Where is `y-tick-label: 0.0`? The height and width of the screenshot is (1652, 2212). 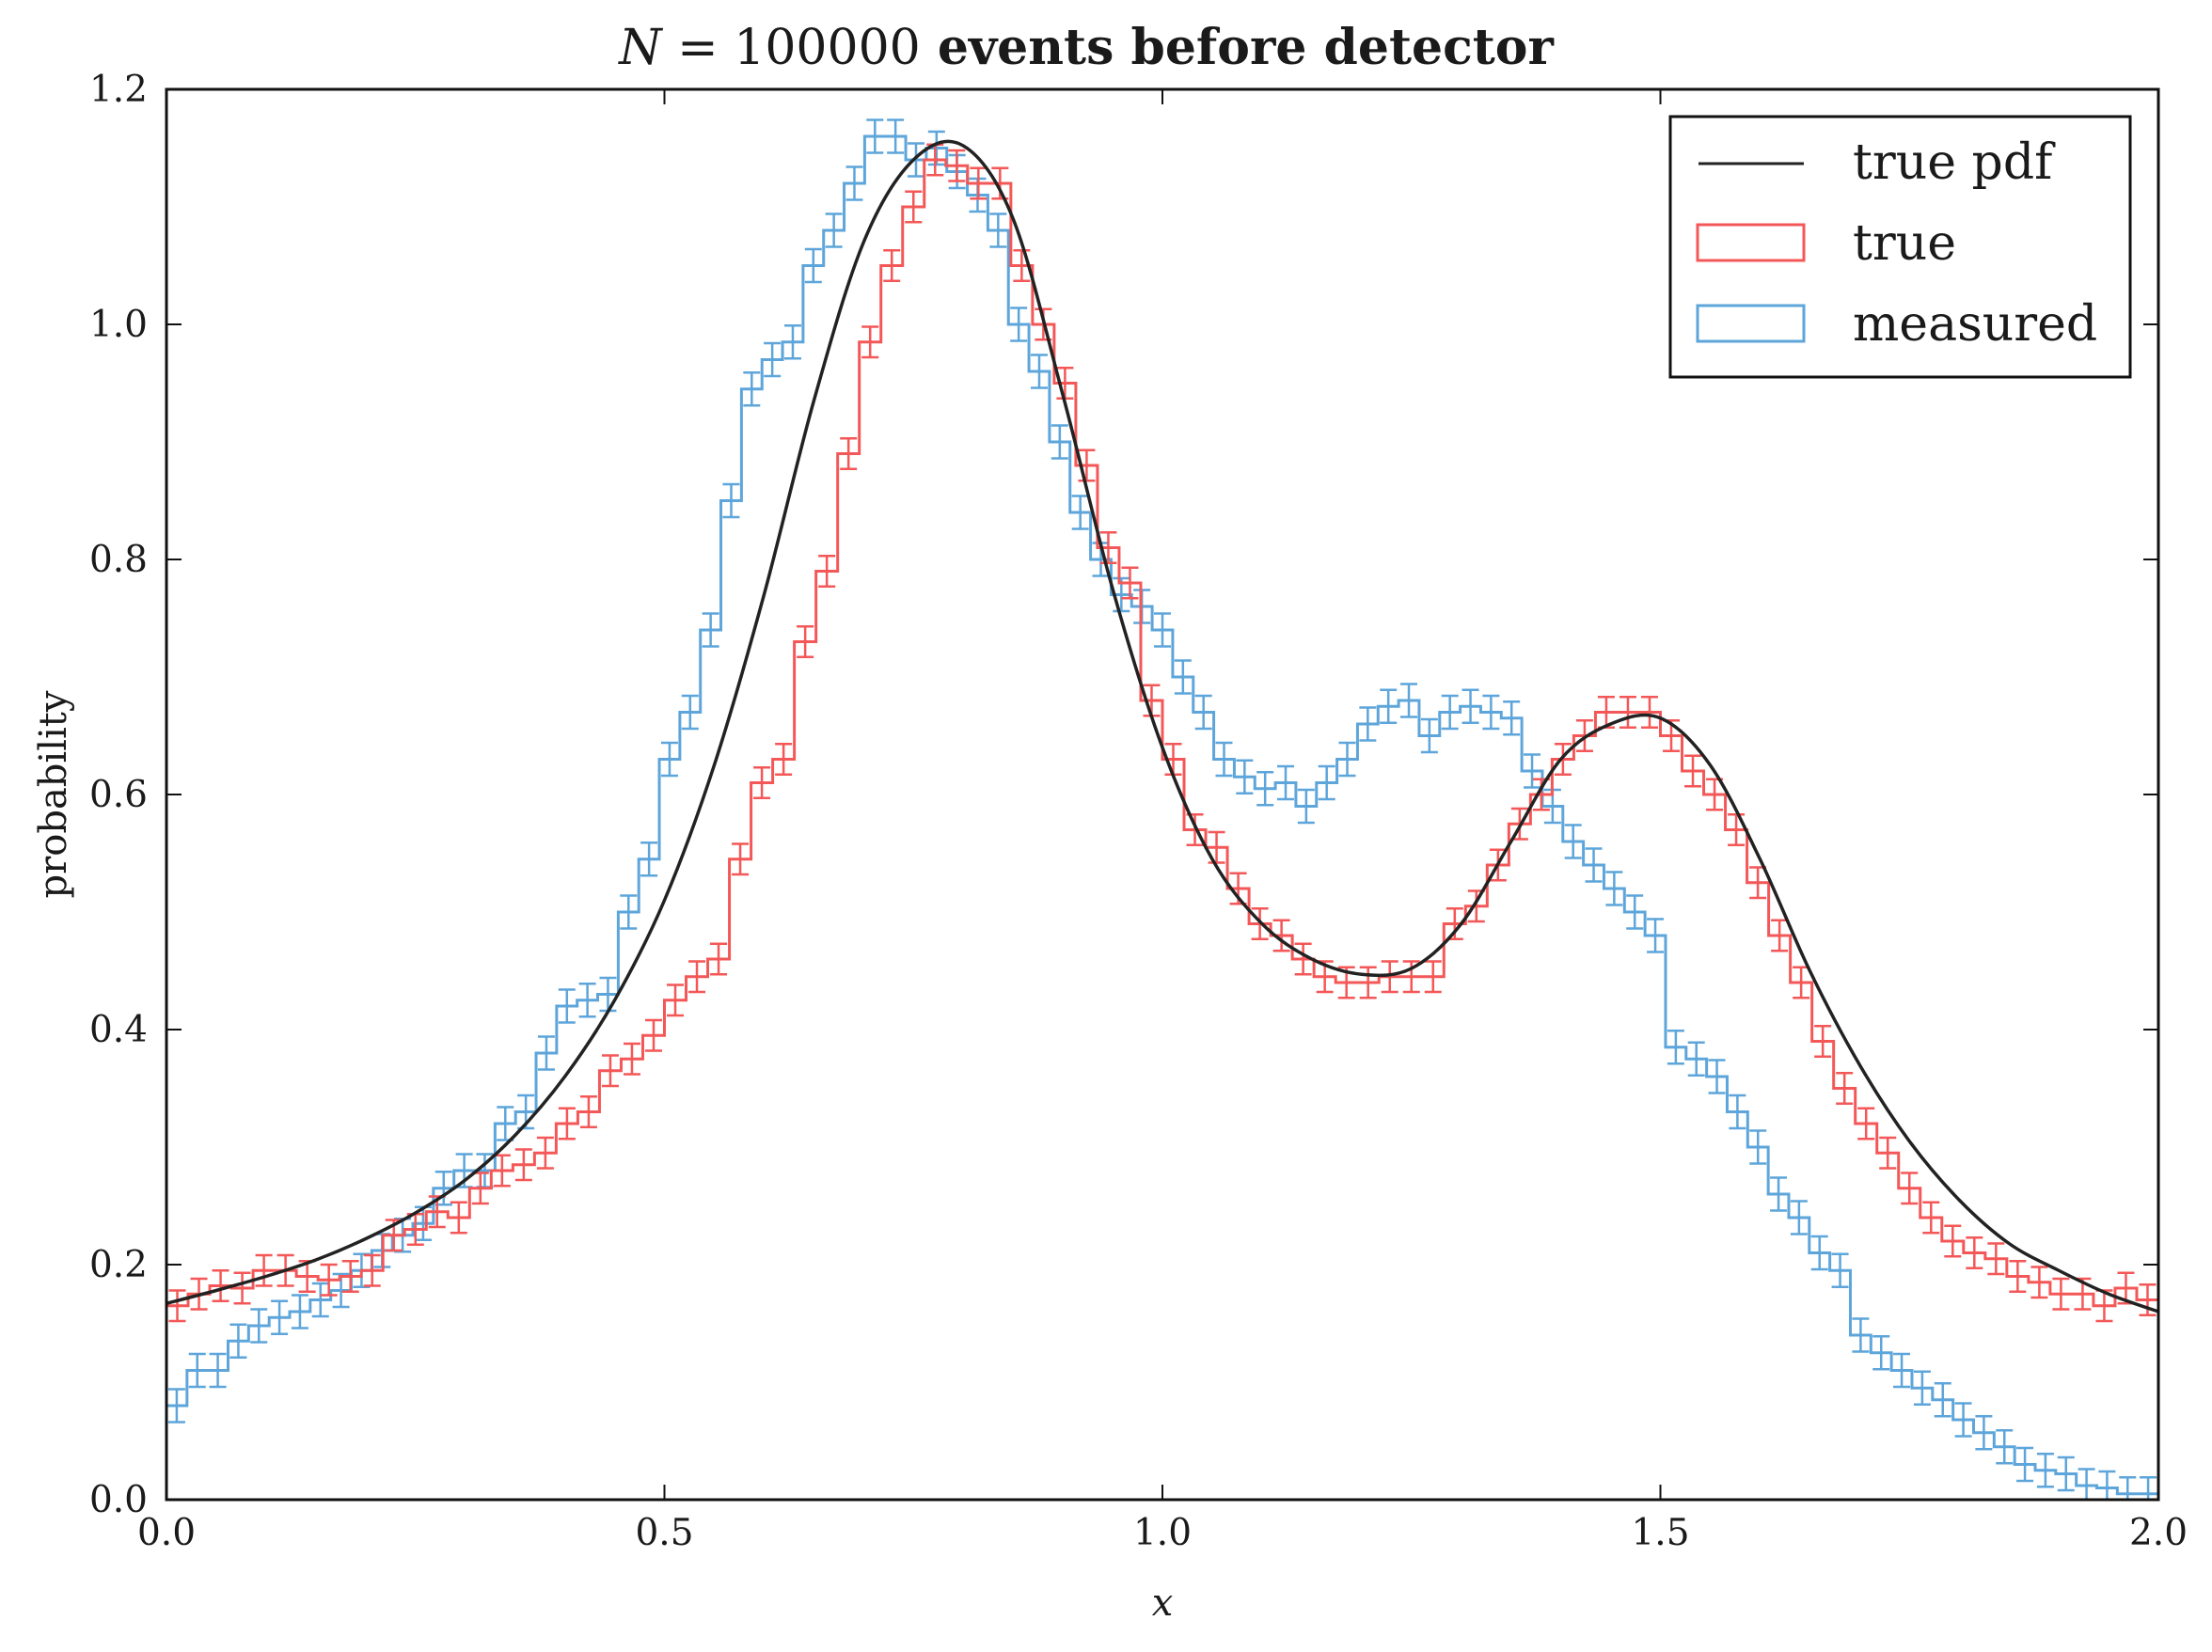 y-tick-label: 0.0 is located at coordinates (118, 1500).